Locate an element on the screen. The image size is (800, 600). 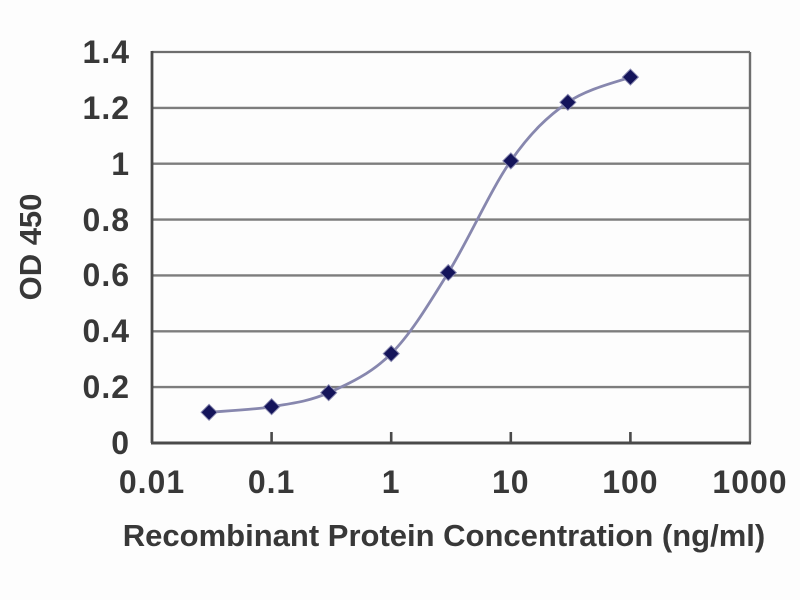
x-tick-label: 1 is located at coordinates (391, 482).